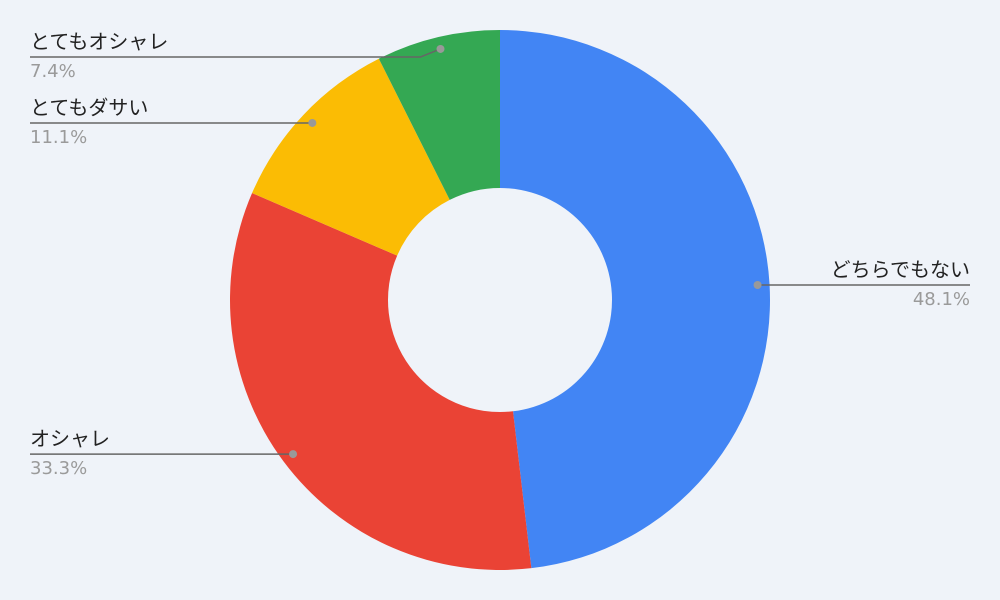  Describe the element at coordinates (53, 71) in the screenshot. I see `value-label: 7.4%` at that location.